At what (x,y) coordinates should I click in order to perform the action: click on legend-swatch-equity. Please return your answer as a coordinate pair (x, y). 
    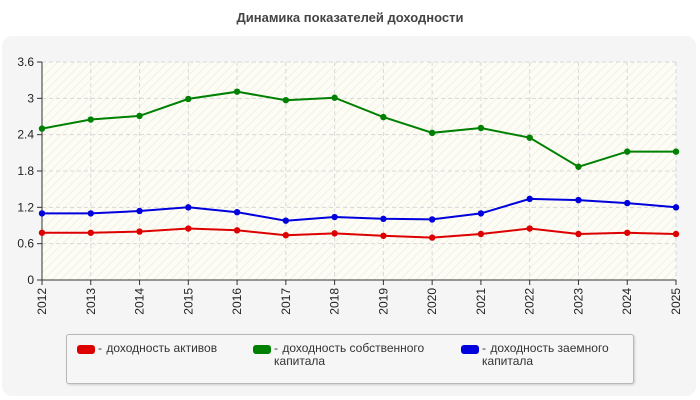
    Looking at the image, I should click on (262, 349).